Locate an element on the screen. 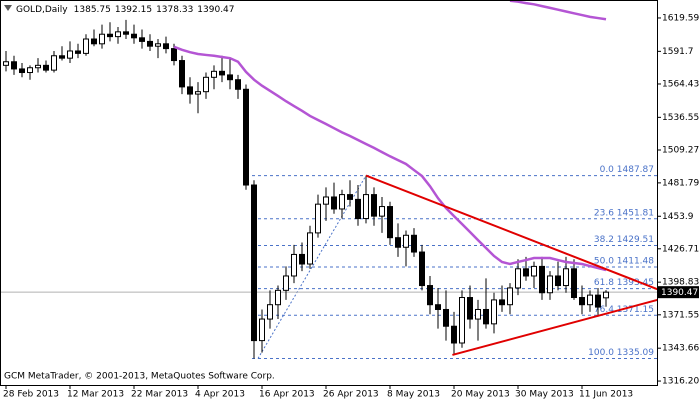 This screenshot has height=402, width=700. y-tick-label: 1591.7 is located at coordinates (678, 52).